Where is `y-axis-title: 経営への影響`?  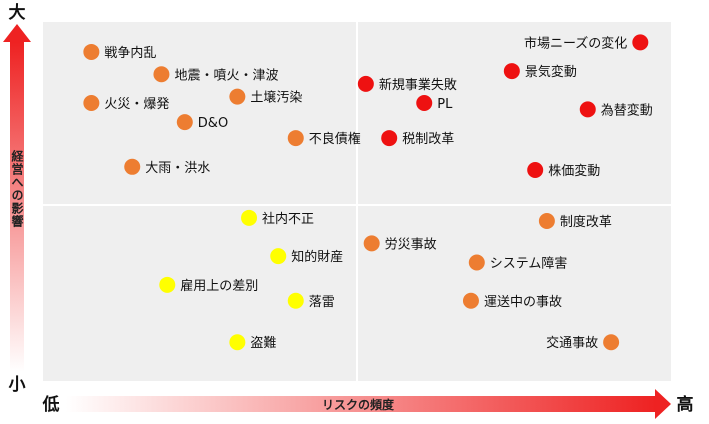
y-axis-title: 経営への影響 is located at coordinates (17, 188).